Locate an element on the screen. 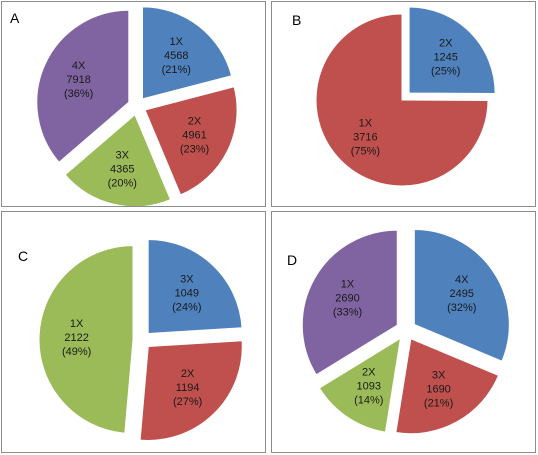 This screenshot has width=538, height=455. slice-label-percent: (25%) is located at coordinates (445, 72).